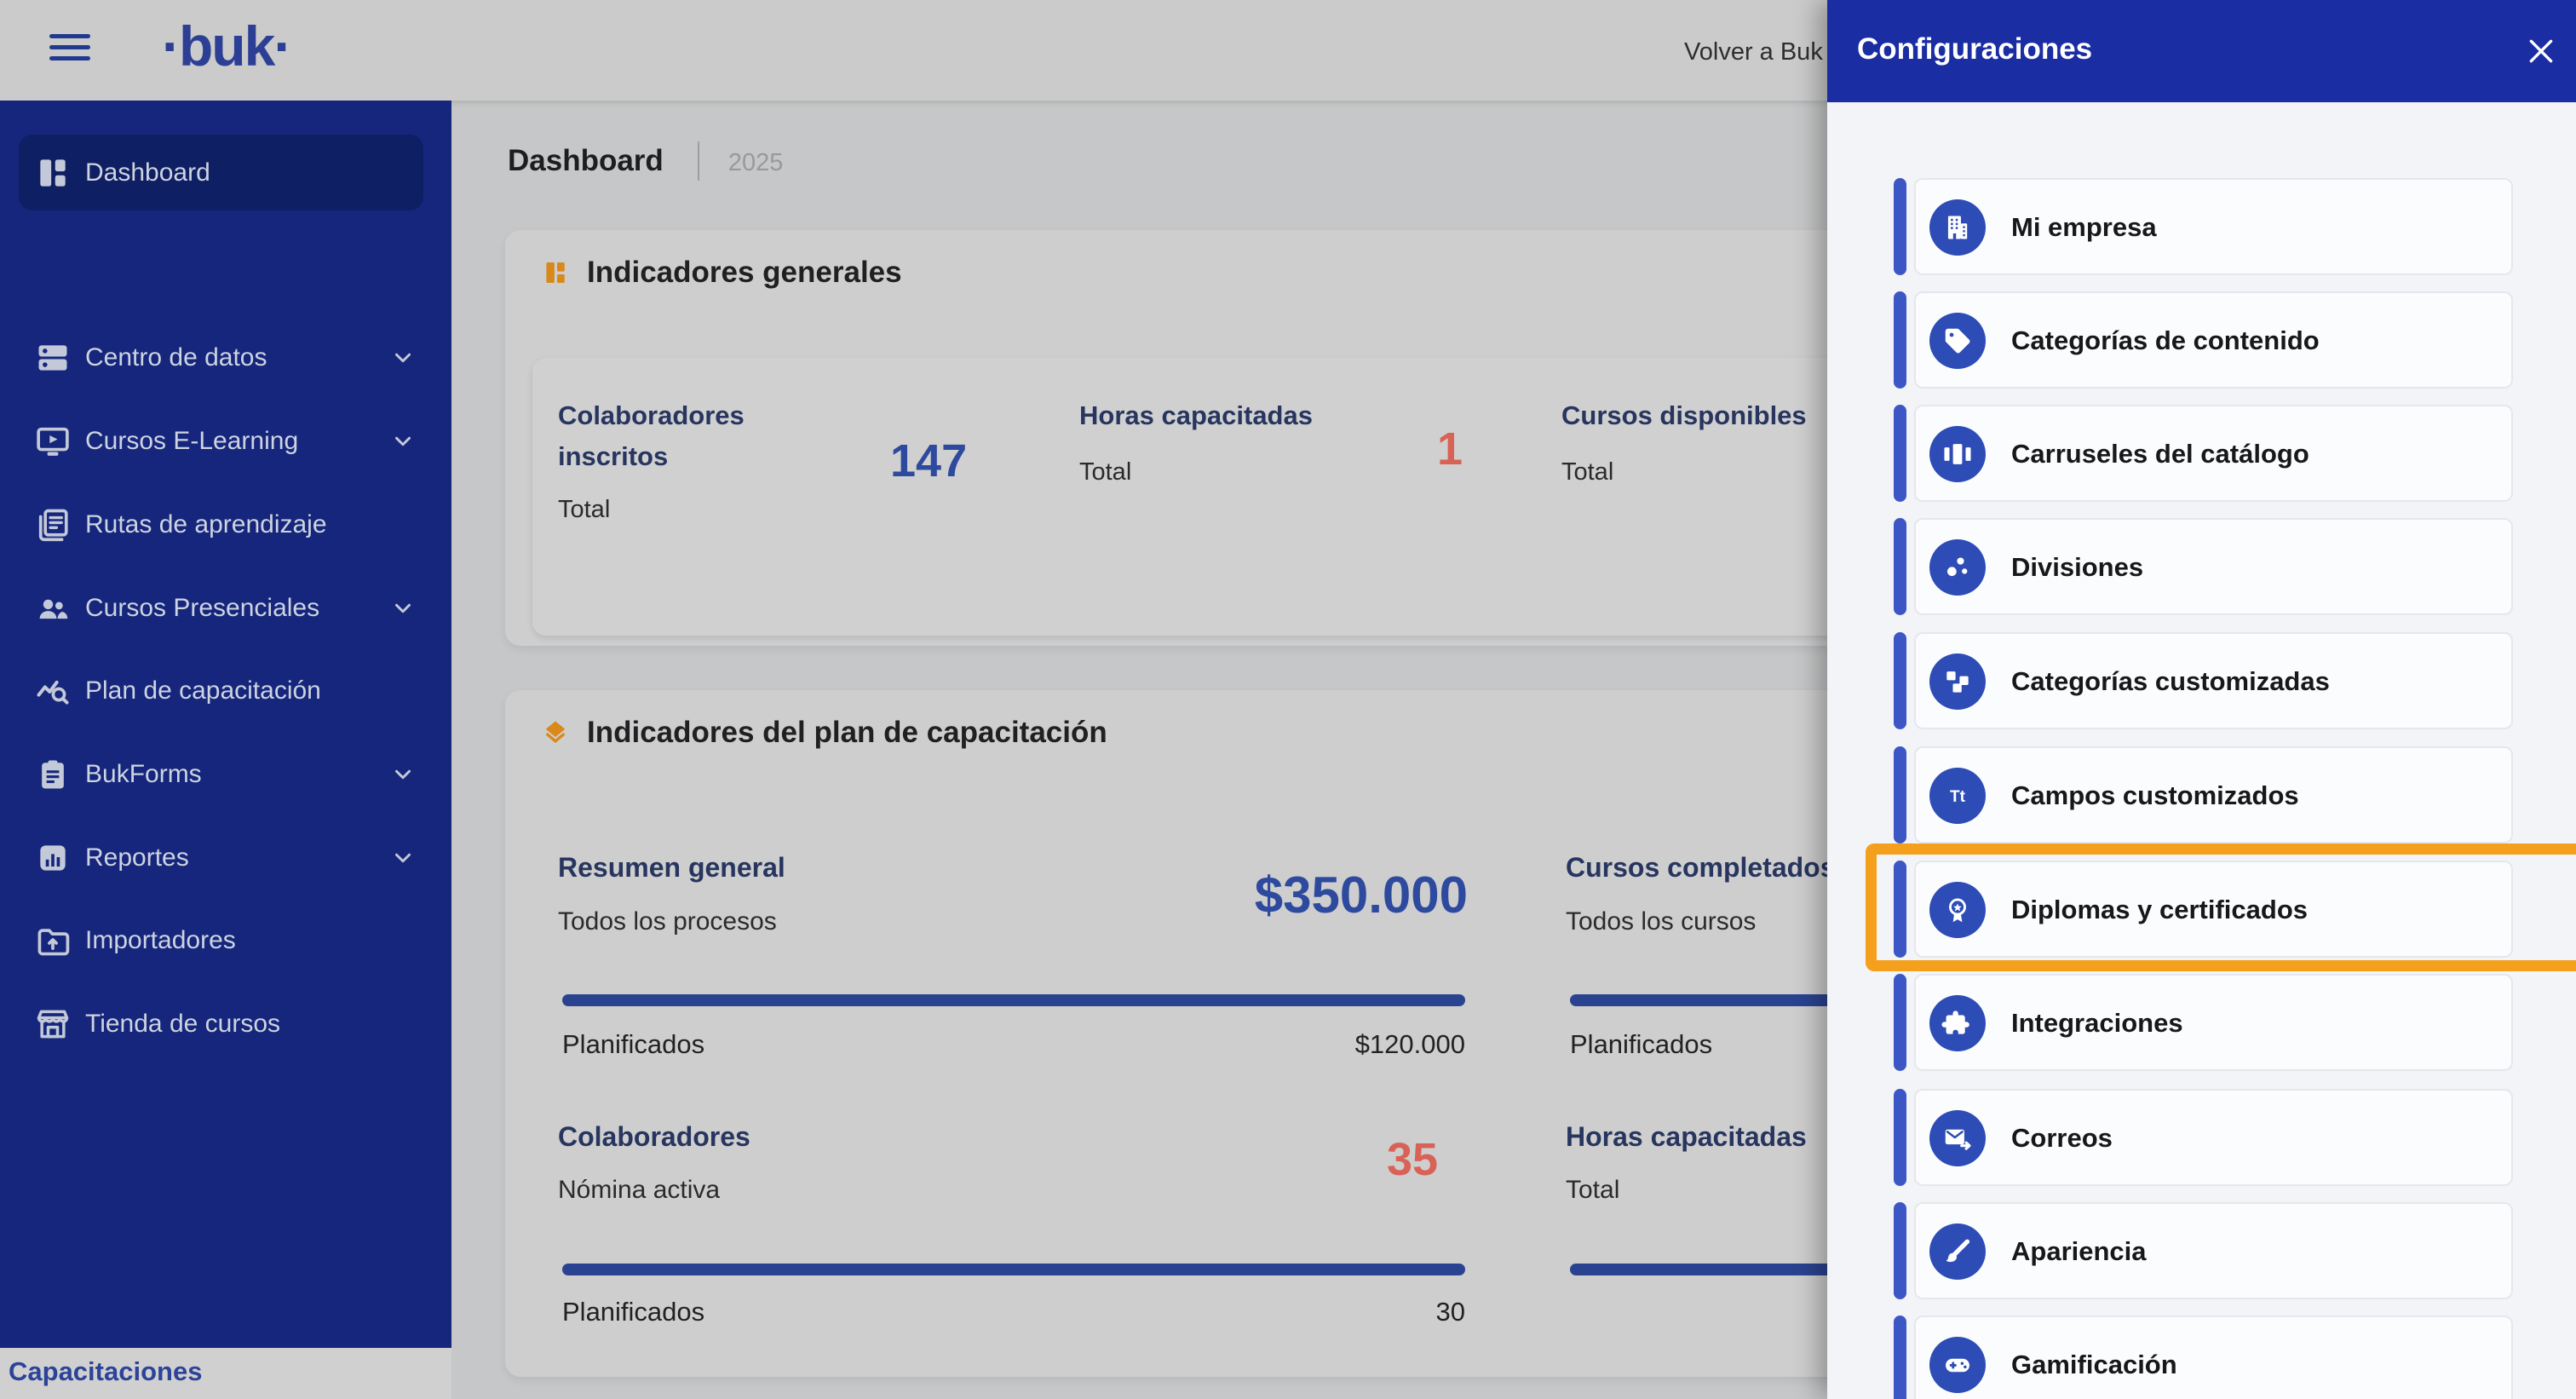 The width and height of the screenshot is (2576, 1399). What do you see at coordinates (2201, 51) in the screenshot?
I see `panel-header: Configuraciones` at bounding box center [2201, 51].